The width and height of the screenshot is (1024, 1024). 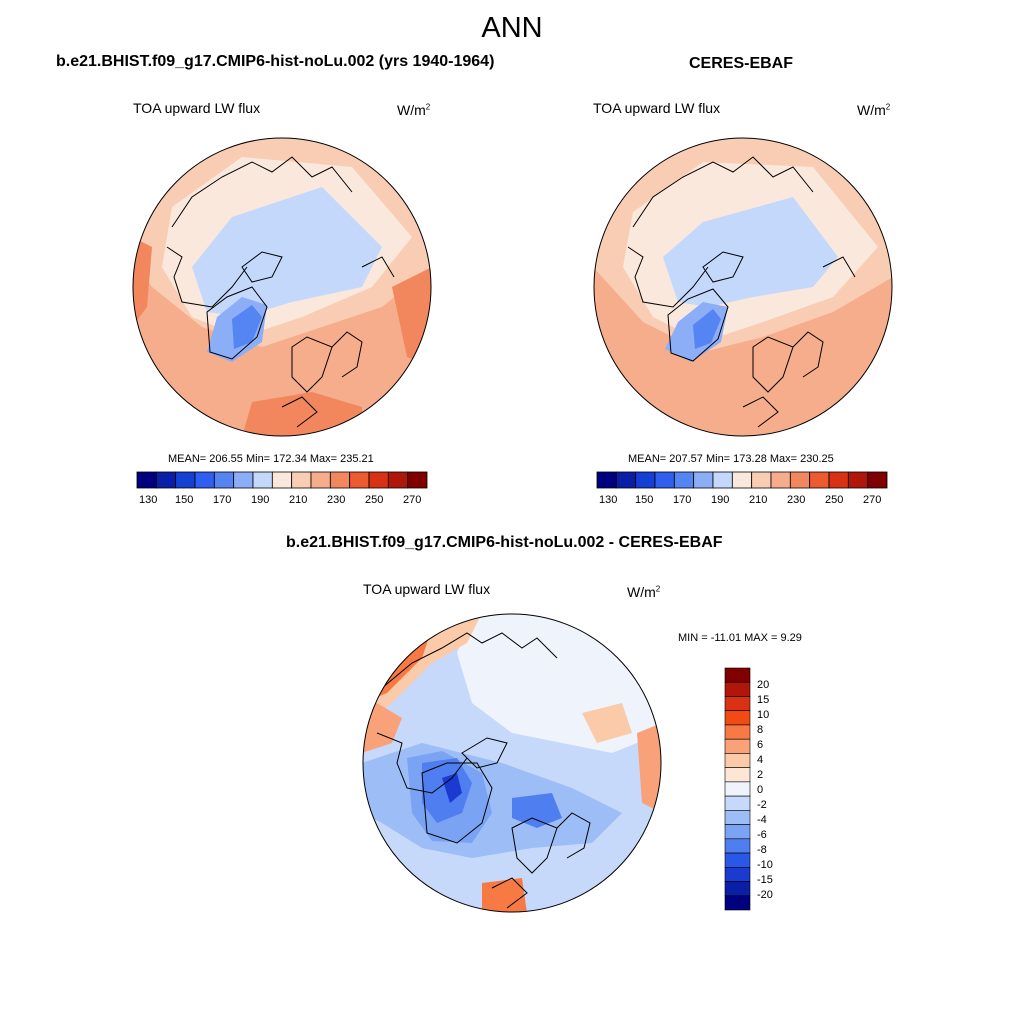 What do you see at coordinates (760, 790) in the screenshot?
I see `colorbar-tick: 0` at bounding box center [760, 790].